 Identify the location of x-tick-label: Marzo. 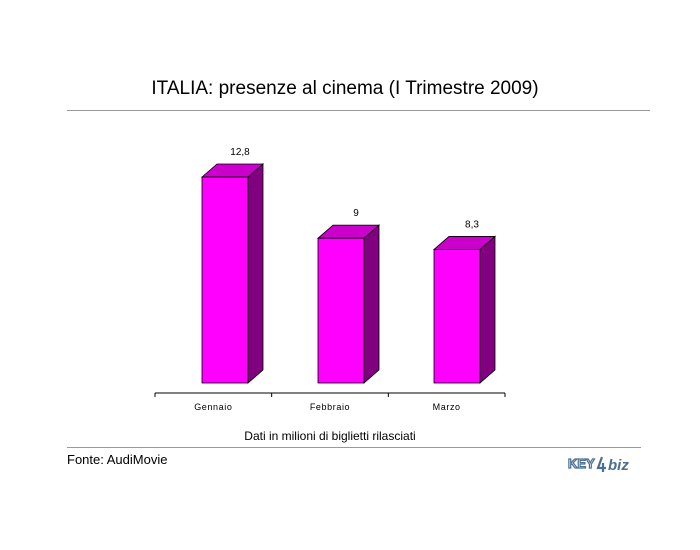
(447, 407).